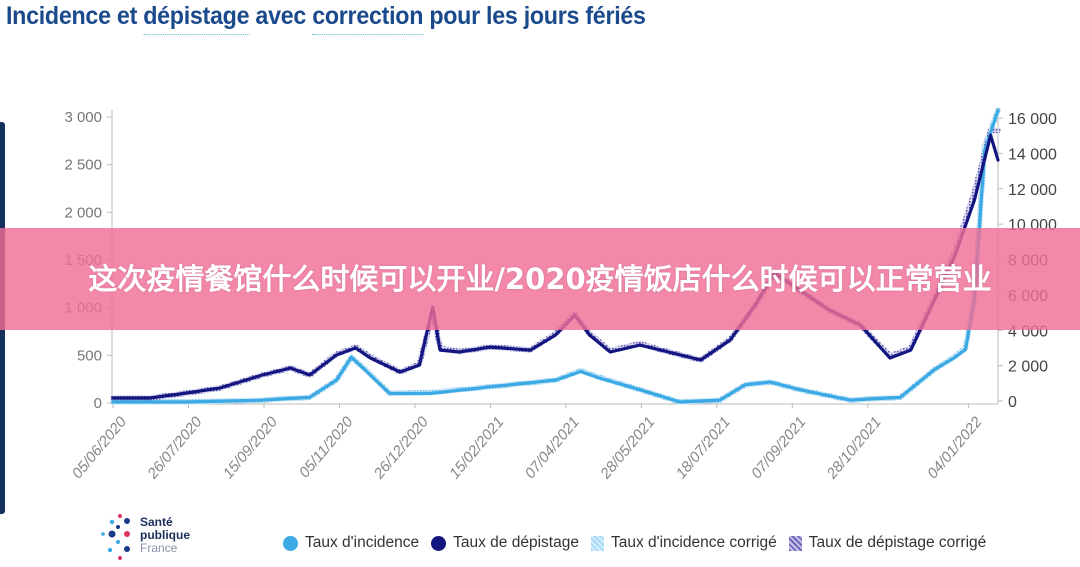 The width and height of the screenshot is (1080, 567). I want to click on title-text: pour les jours fériés, so click(534, 16).